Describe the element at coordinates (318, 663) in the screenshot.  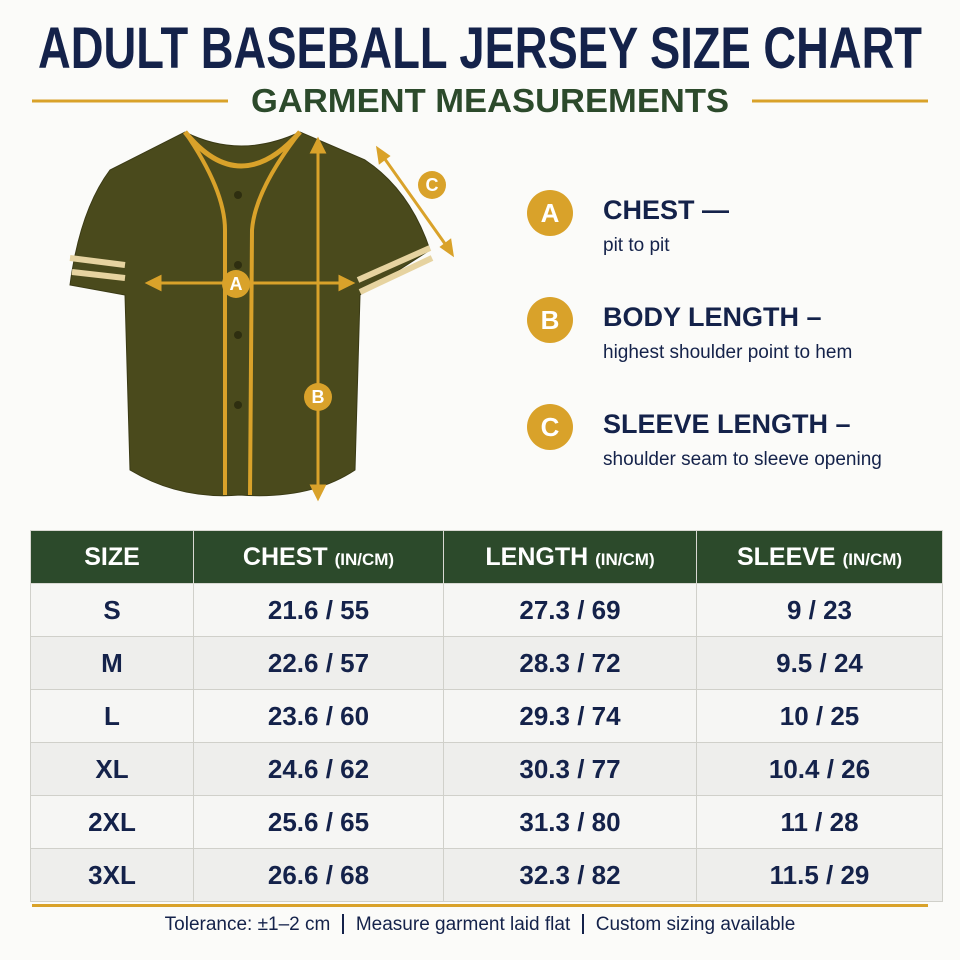
I see `table-cell: 22.6 / 57` at that location.